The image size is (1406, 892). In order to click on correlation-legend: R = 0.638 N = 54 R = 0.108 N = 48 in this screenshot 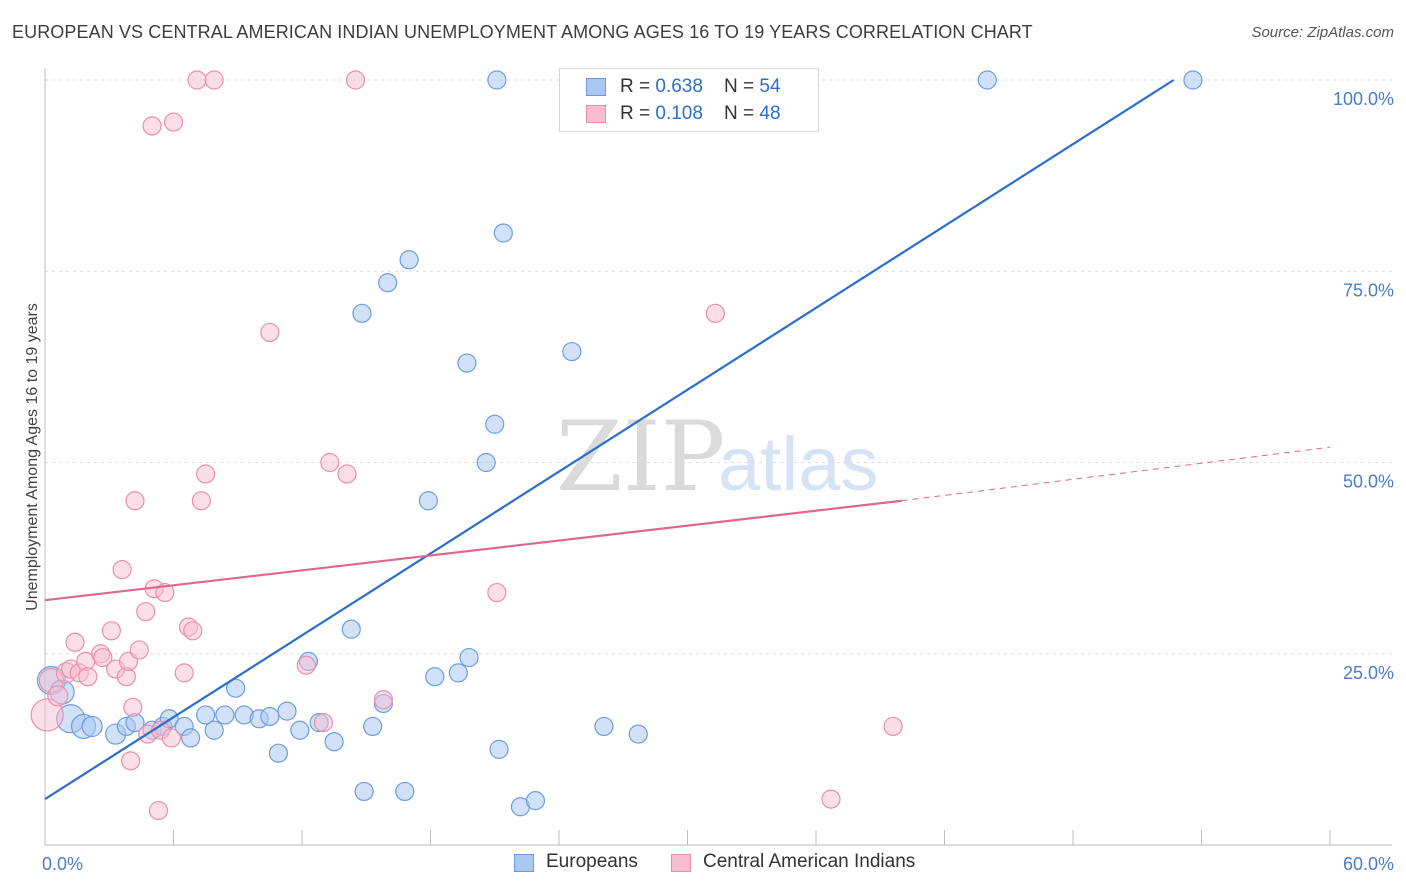, I will do `click(689, 100)`.